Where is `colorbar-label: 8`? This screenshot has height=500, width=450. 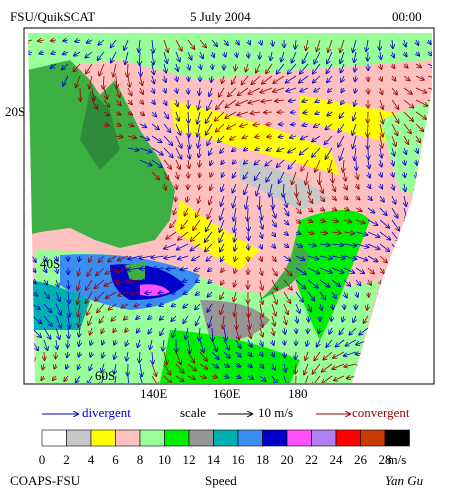
colorbar-label: 8 is located at coordinates (140, 459).